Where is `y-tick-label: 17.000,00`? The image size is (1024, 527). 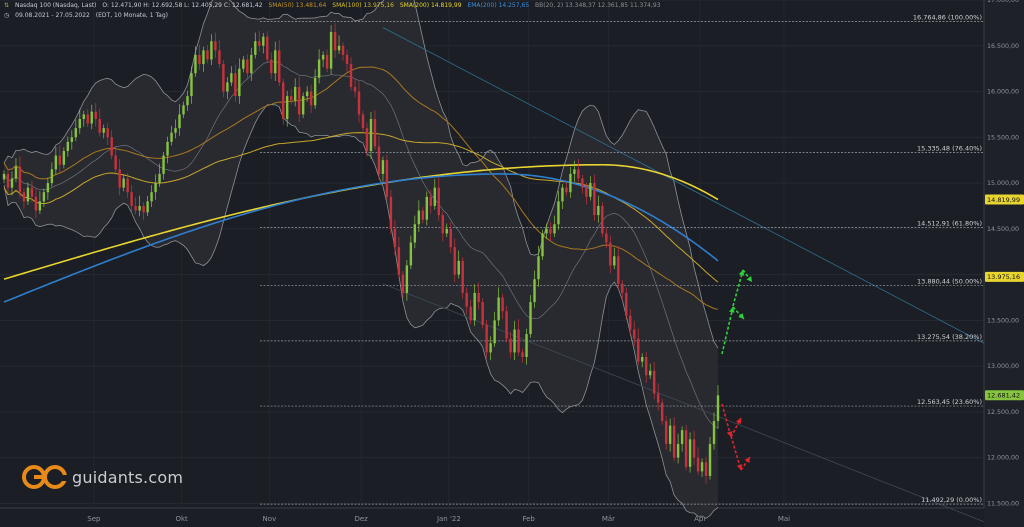 y-tick-label: 17.000,00 is located at coordinates (1003, 2).